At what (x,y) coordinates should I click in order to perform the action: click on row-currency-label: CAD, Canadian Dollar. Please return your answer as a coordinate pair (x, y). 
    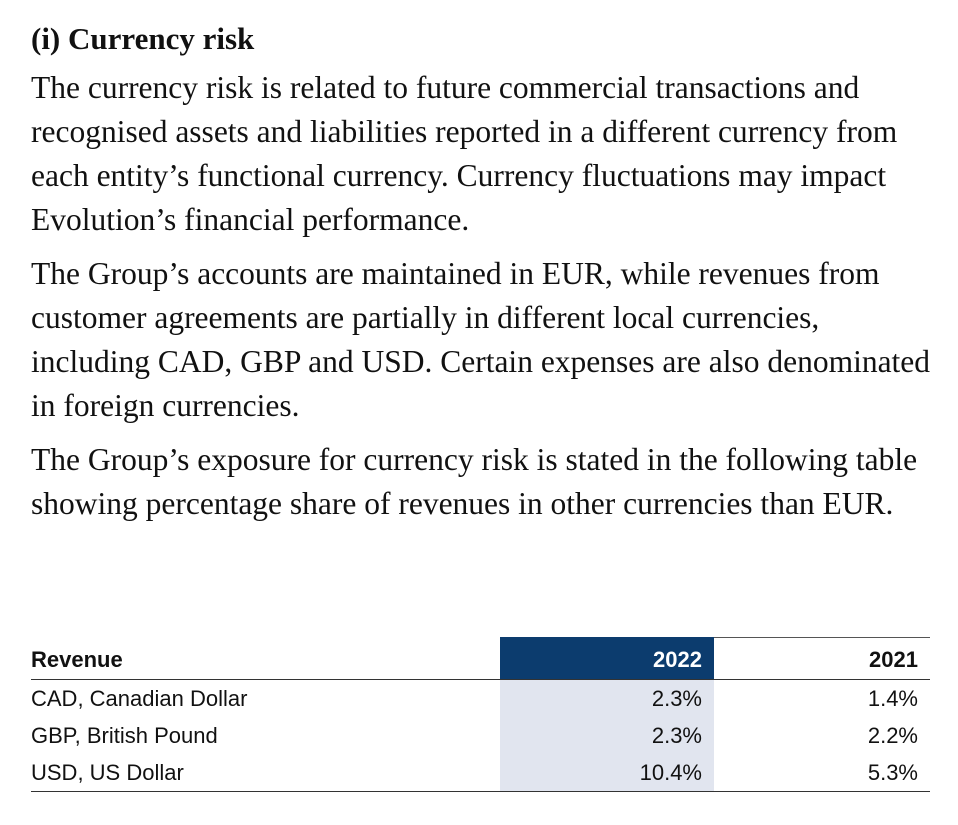
    Looking at the image, I should click on (139, 698).